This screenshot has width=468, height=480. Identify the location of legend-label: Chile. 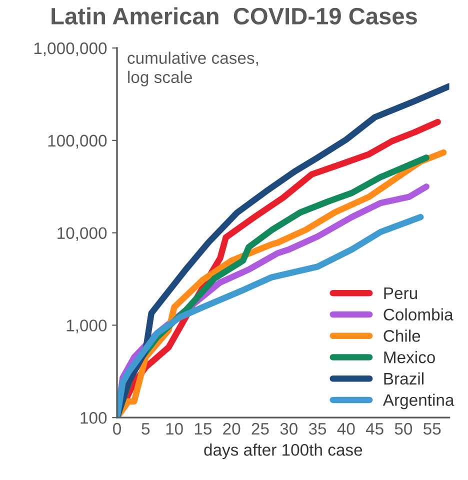
(402, 336).